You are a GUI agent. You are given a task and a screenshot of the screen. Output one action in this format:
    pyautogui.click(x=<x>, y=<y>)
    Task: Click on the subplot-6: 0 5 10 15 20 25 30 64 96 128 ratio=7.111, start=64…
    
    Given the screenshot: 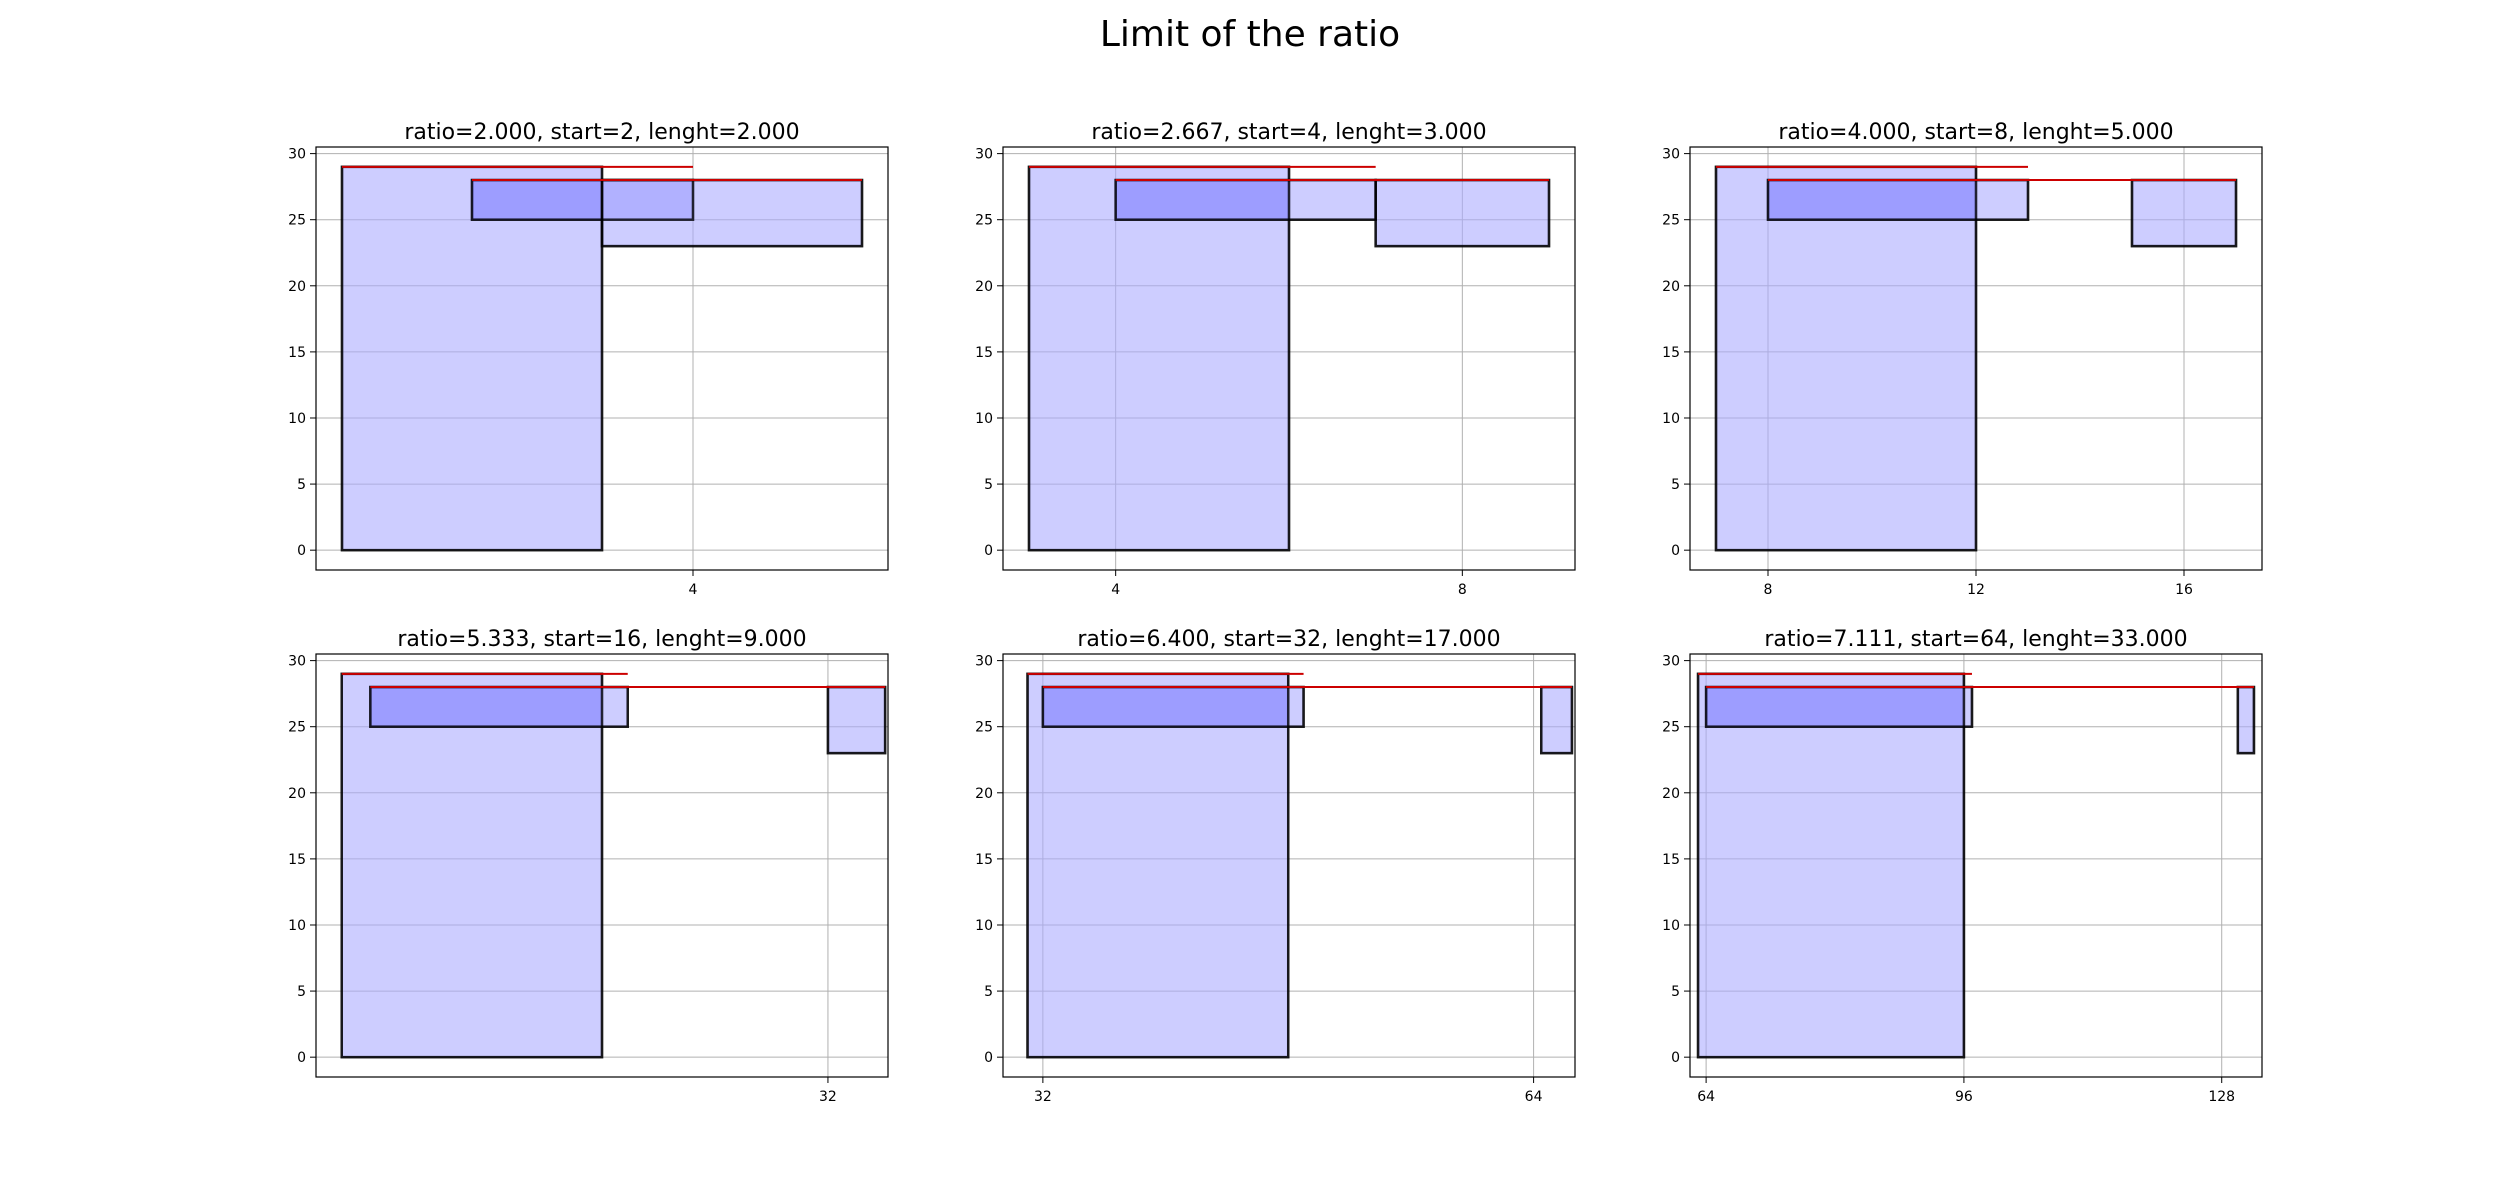 What is the action you would take?
    pyautogui.click(x=1962, y=866)
    